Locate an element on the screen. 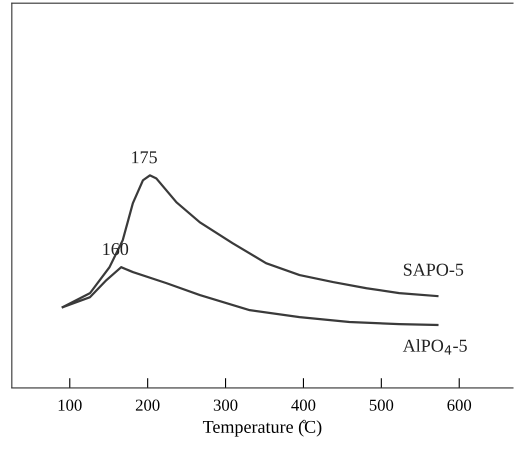 This screenshot has width=514, height=449. annotation: 175 is located at coordinates (144, 157).